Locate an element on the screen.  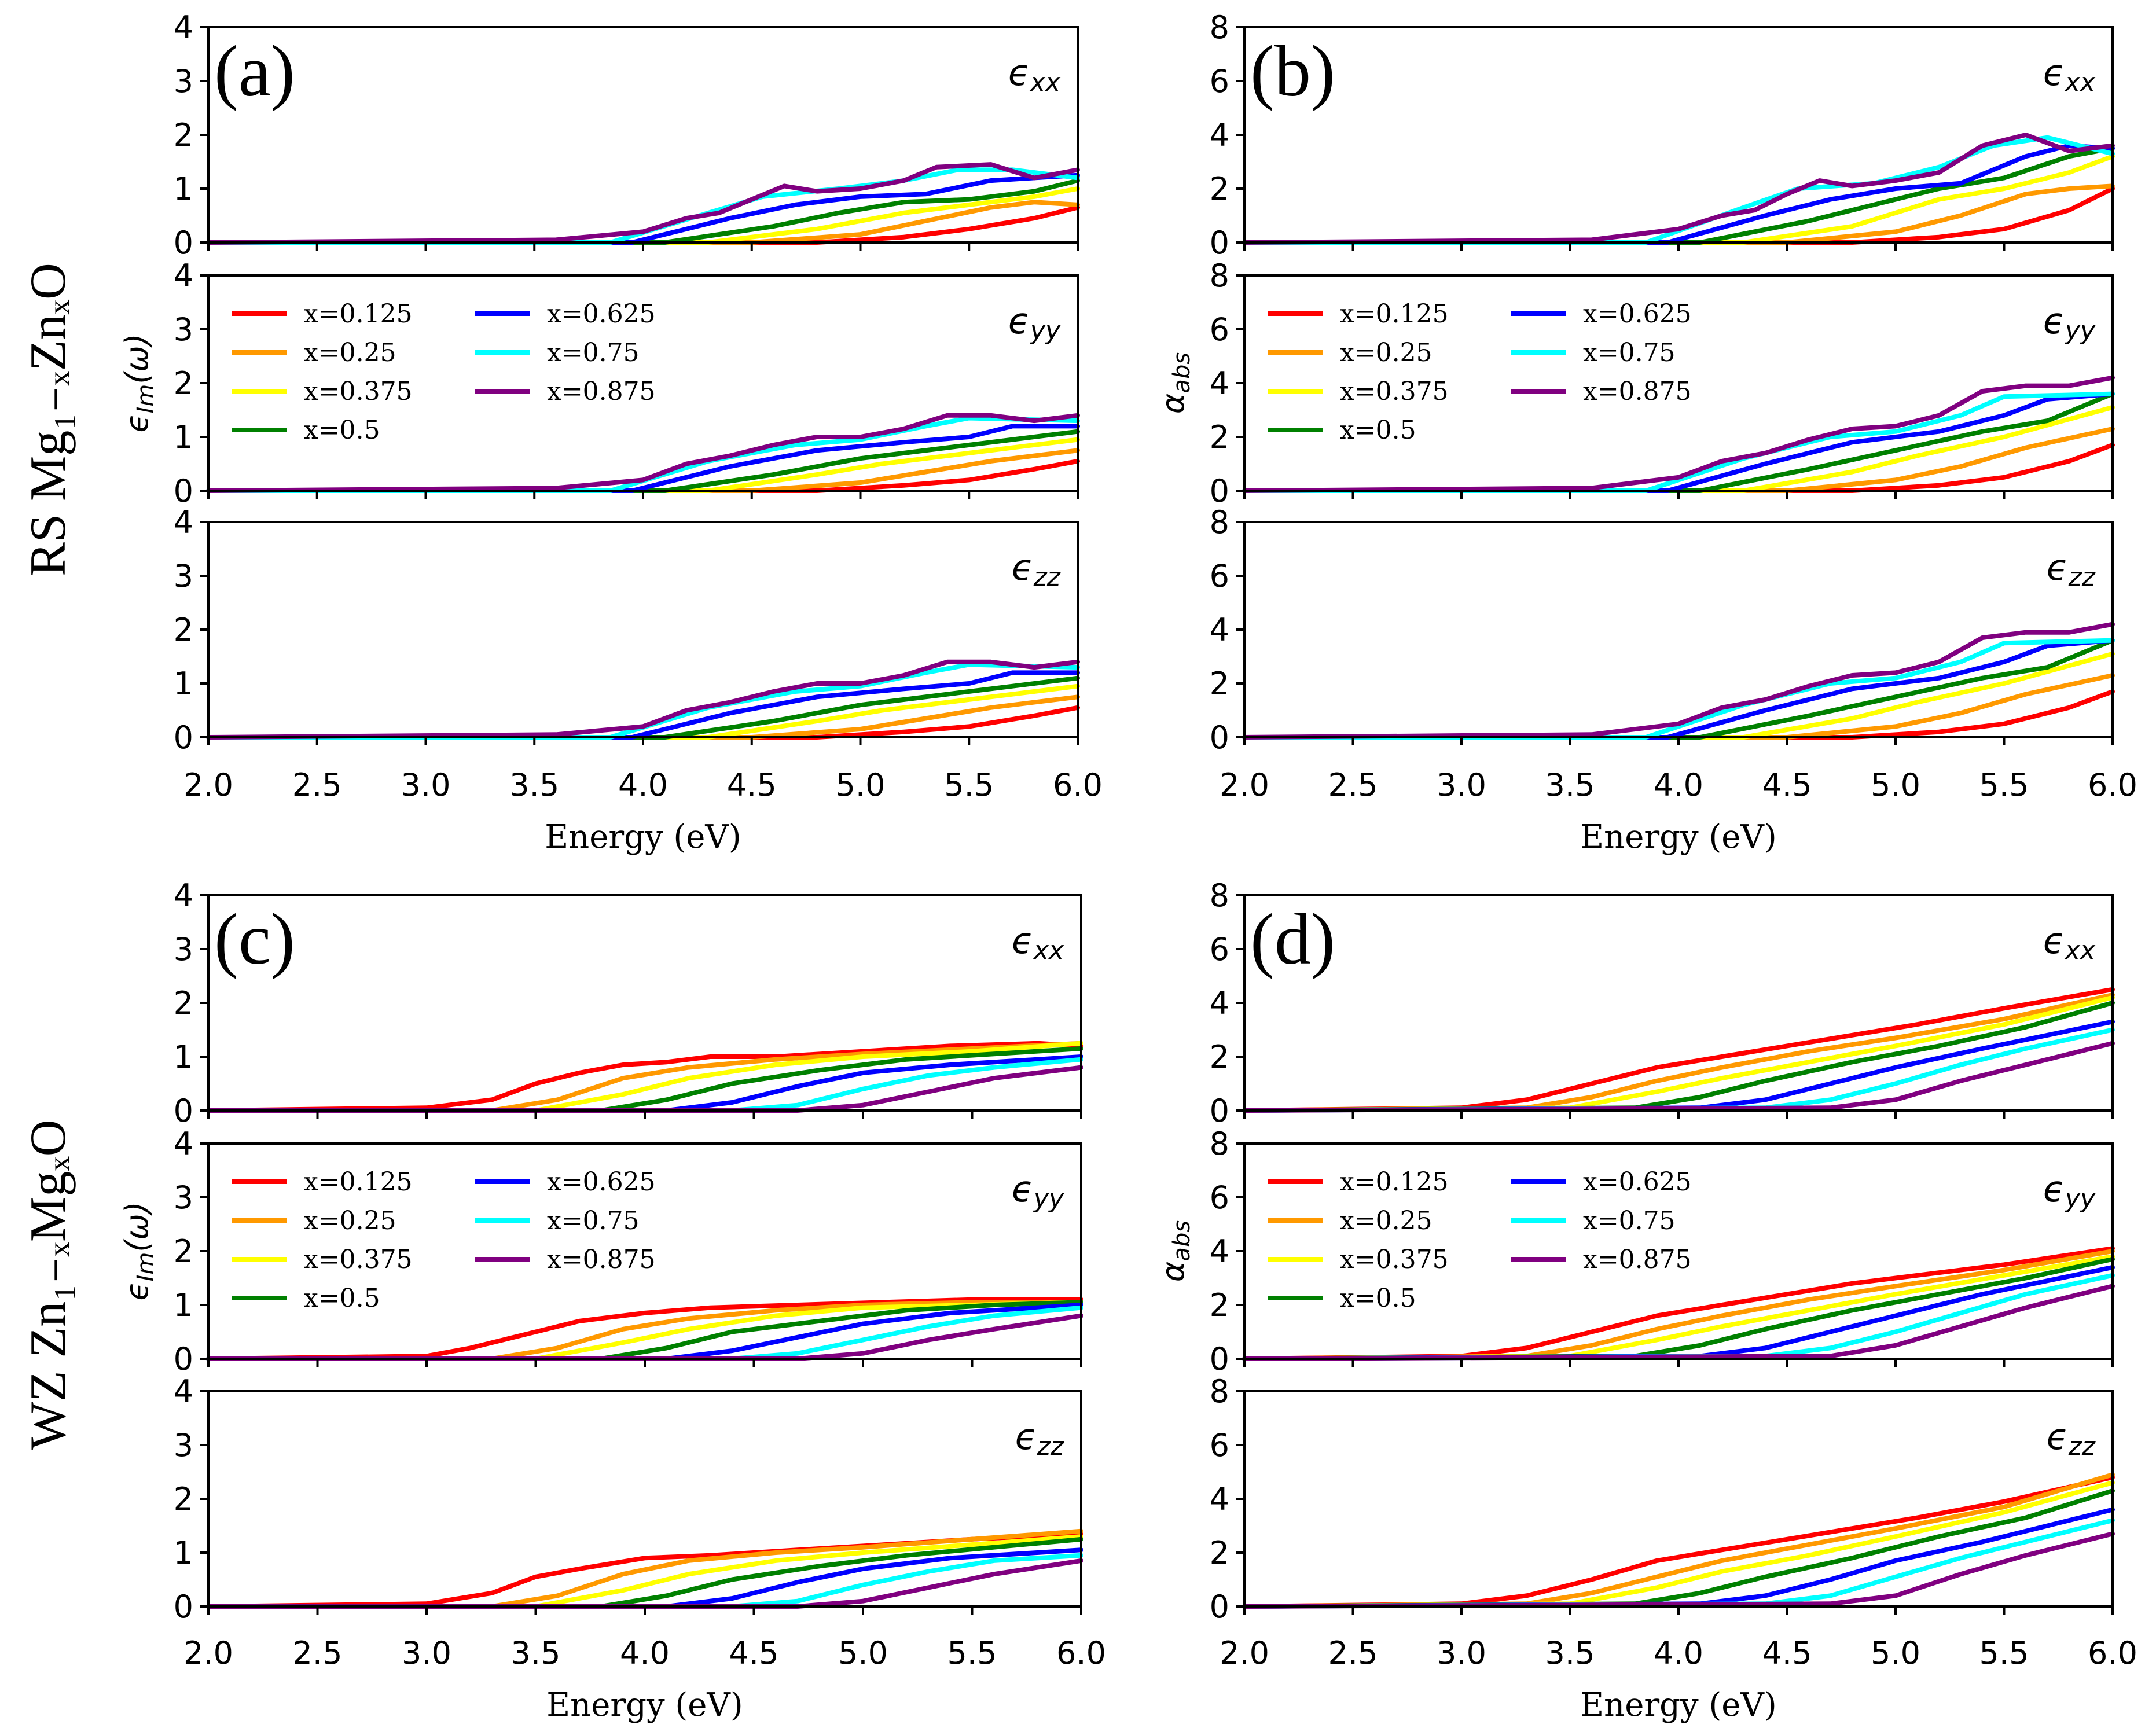
legend-label: x=0.25 is located at coordinates (350, 353).